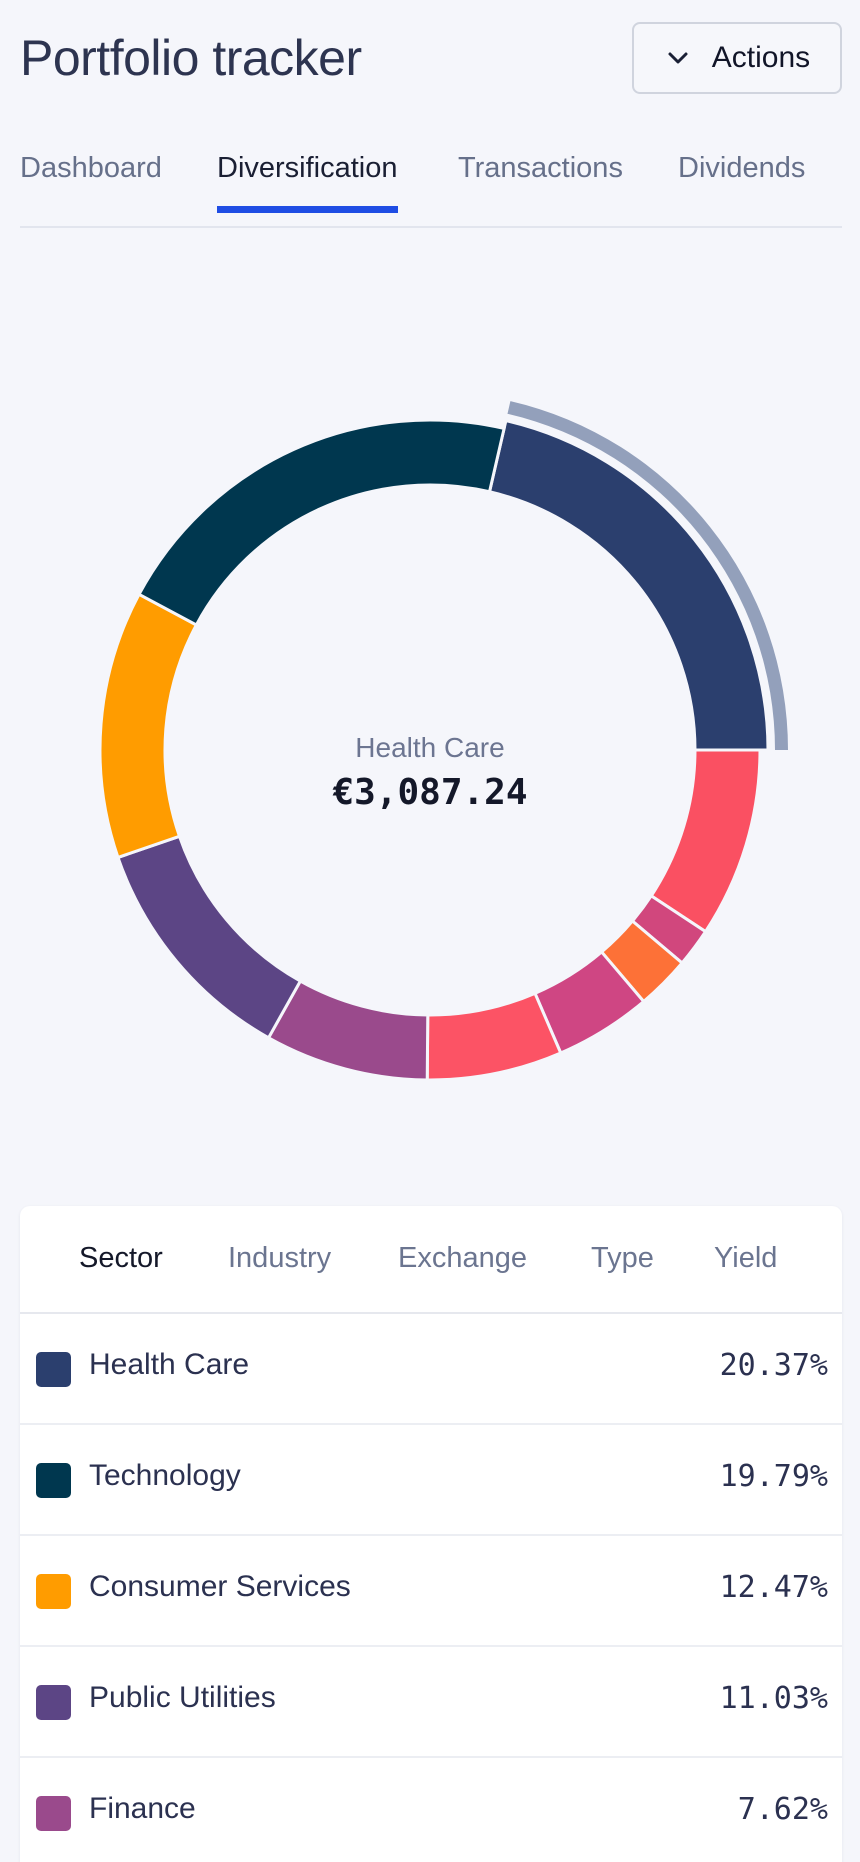  Describe the element at coordinates (209, 937) in the screenshot. I see `donut-slice-public-utilities` at that location.